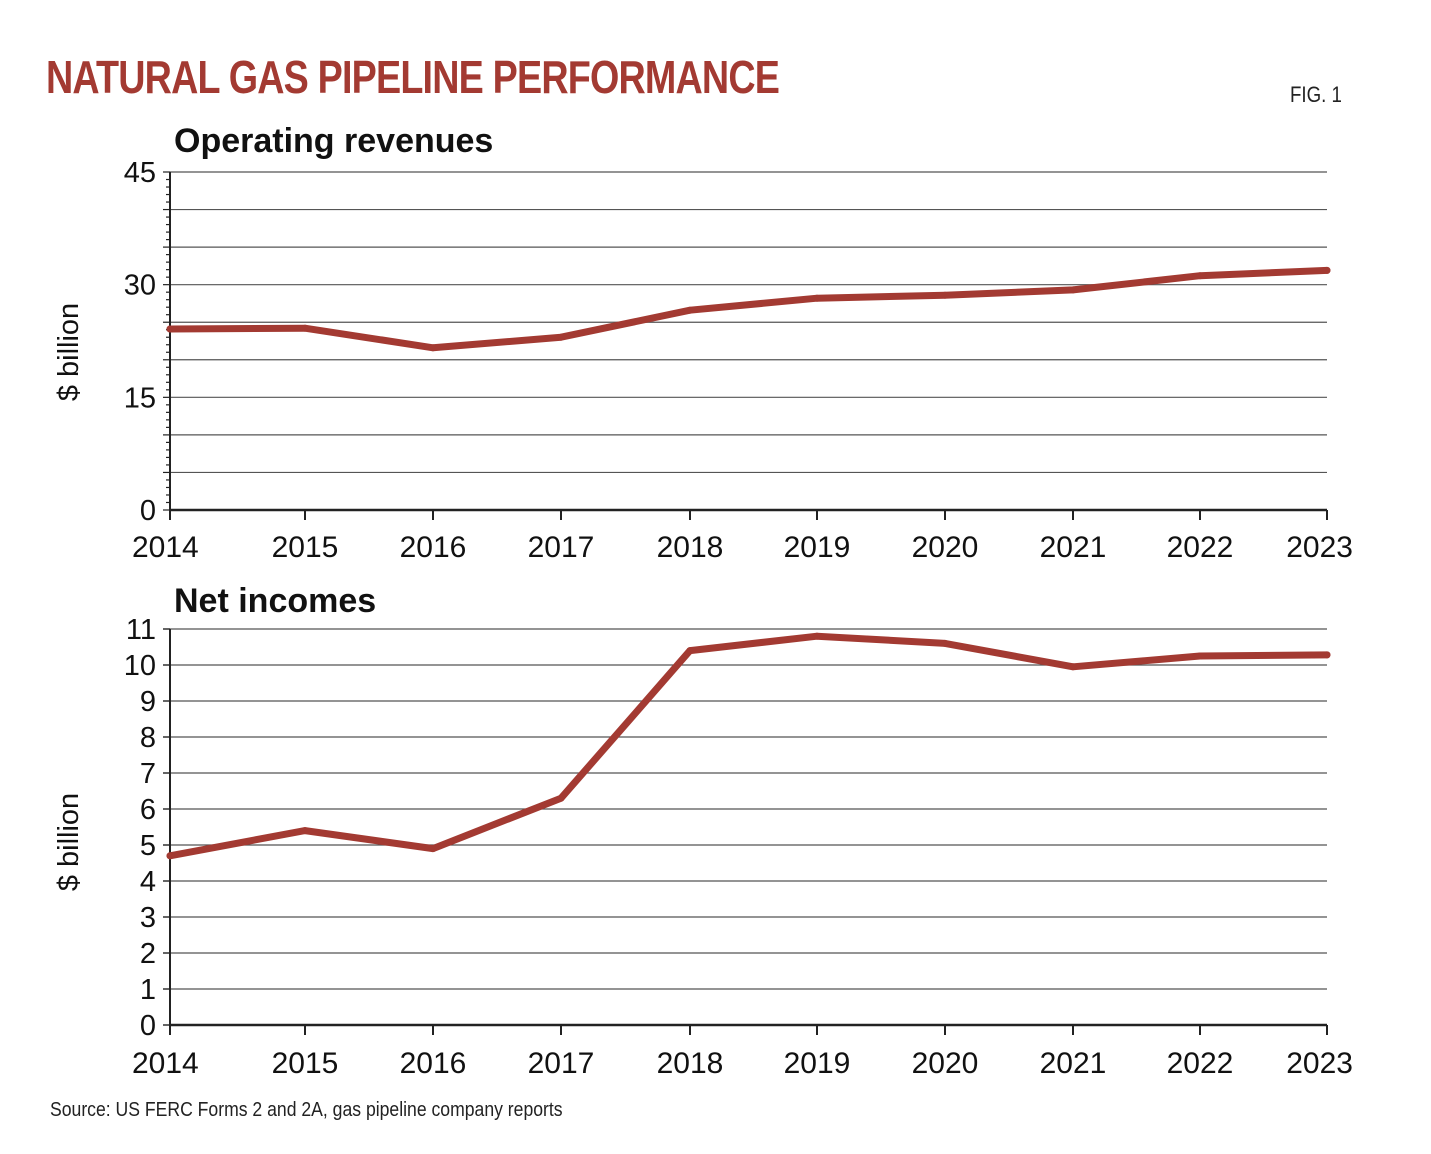 The height and width of the screenshot is (1154, 1431). I want to click on y-tick-label: 3, so click(148, 918).